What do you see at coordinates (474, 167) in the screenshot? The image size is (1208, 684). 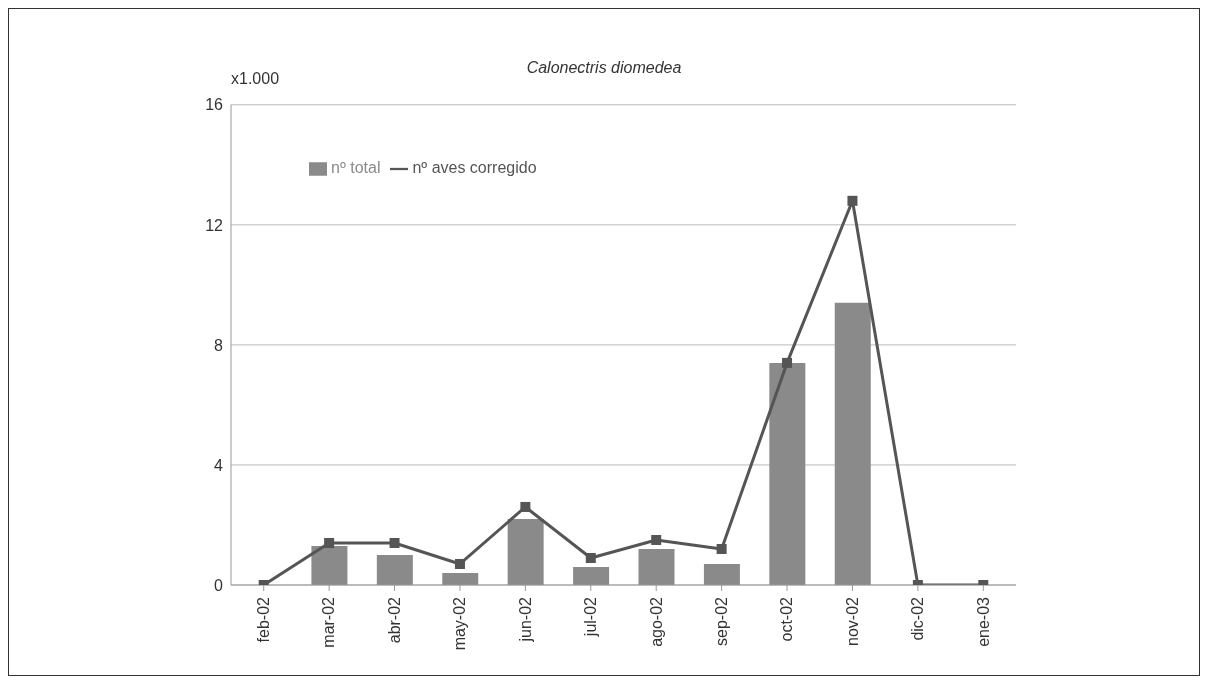 I see `legend-label: nº aves corregido` at bounding box center [474, 167].